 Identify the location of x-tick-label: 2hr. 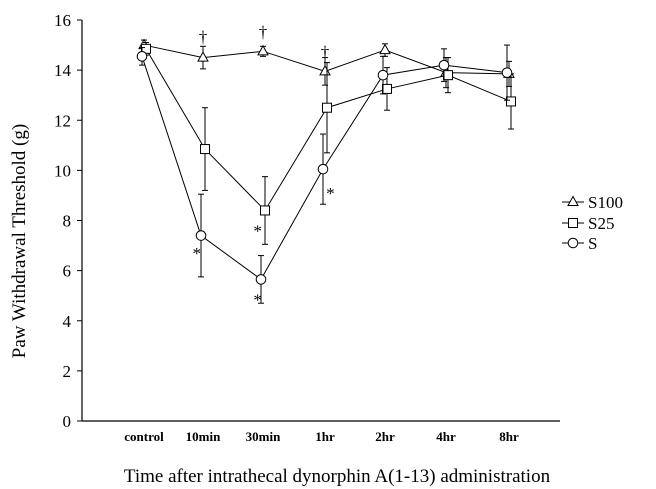
(385, 436).